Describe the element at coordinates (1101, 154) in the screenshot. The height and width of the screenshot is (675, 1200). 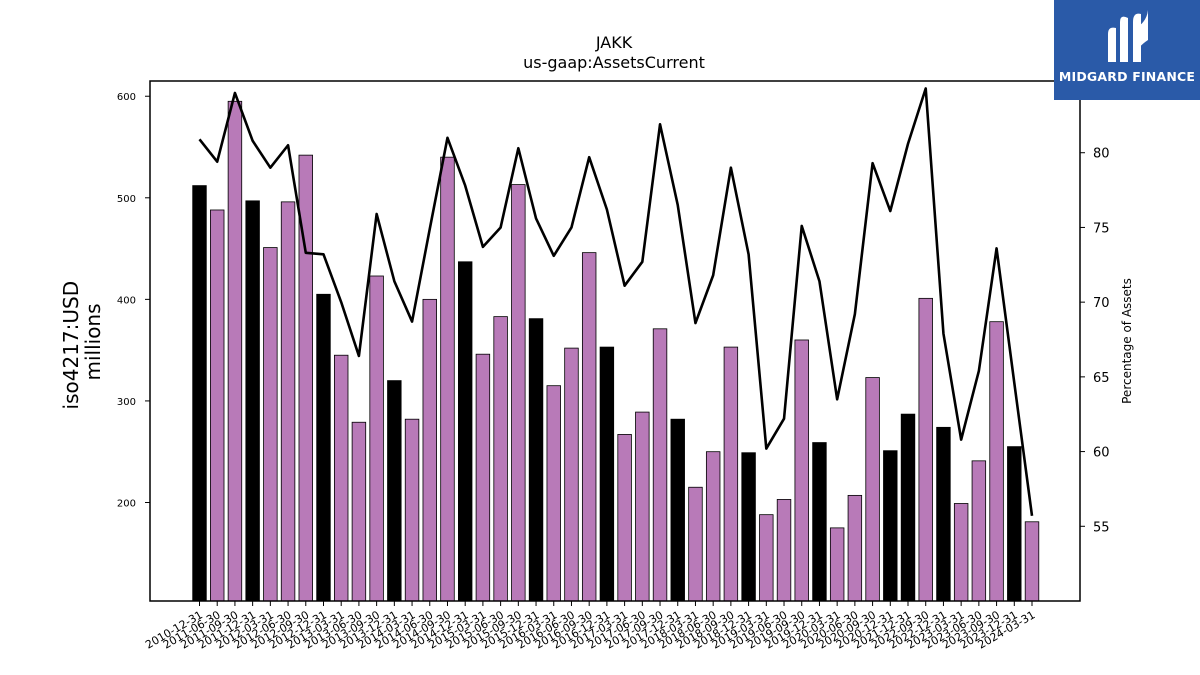
I see `y2-tick-label: 80` at that location.